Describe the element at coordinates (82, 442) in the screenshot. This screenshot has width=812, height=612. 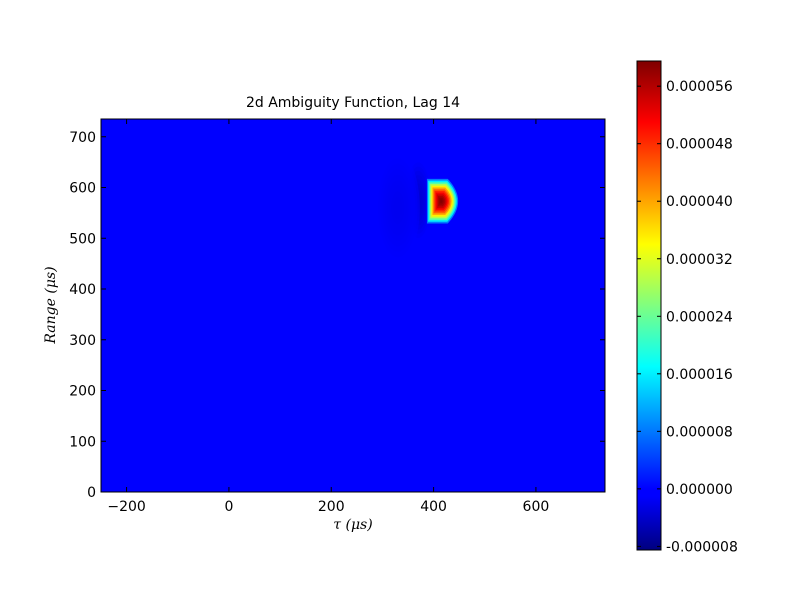
I see `y-tick-label: 100` at that location.